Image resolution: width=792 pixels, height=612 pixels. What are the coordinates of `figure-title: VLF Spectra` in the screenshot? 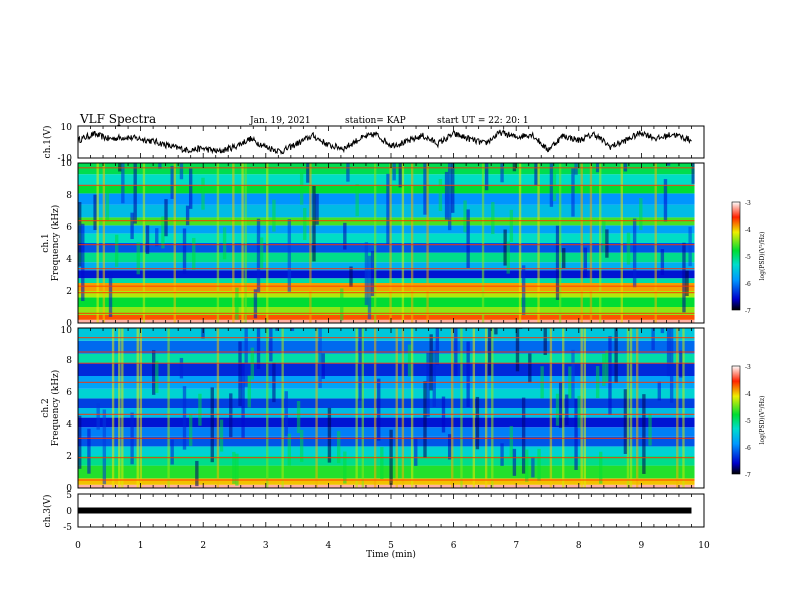 It's located at (117, 119).